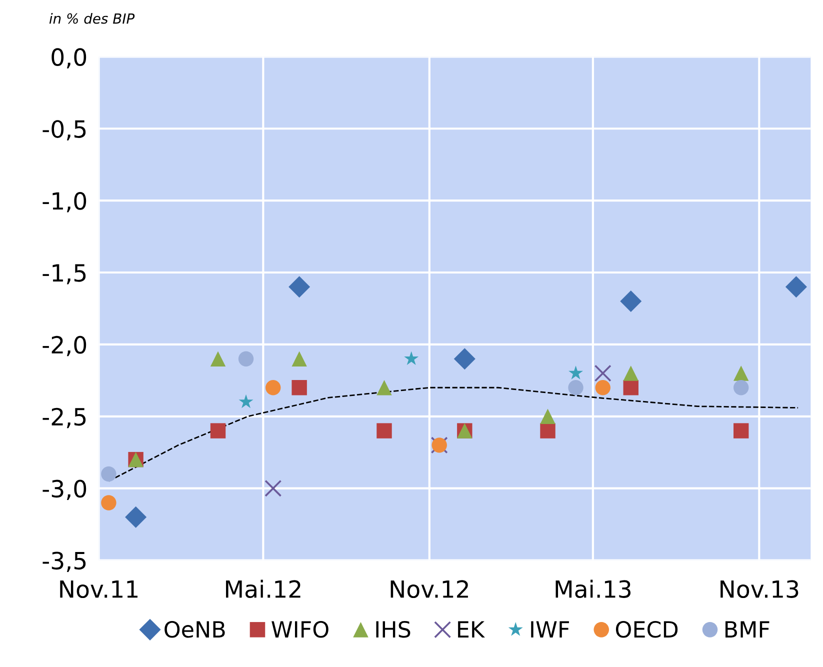  Describe the element at coordinates (64, 490) in the screenshot. I see `y-tick-label: -3,0` at that location.